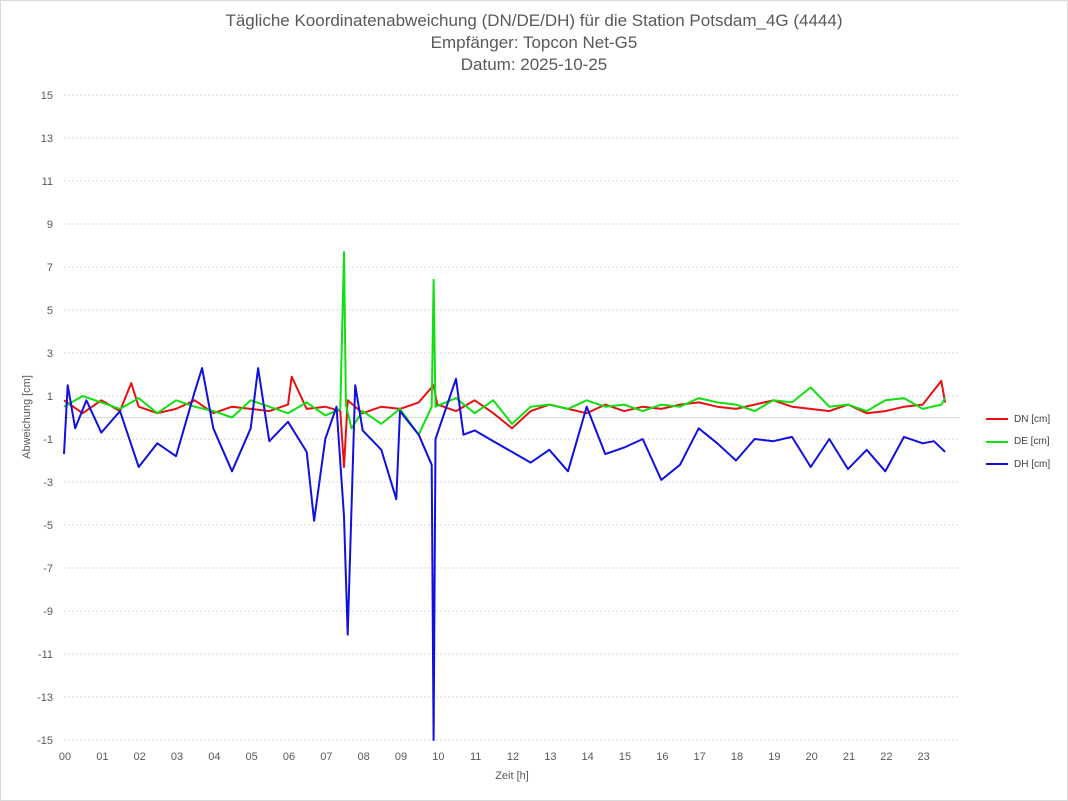  Describe the element at coordinates (48, 526) in the screenshot. I see `y-tick-label: -5` at that location.